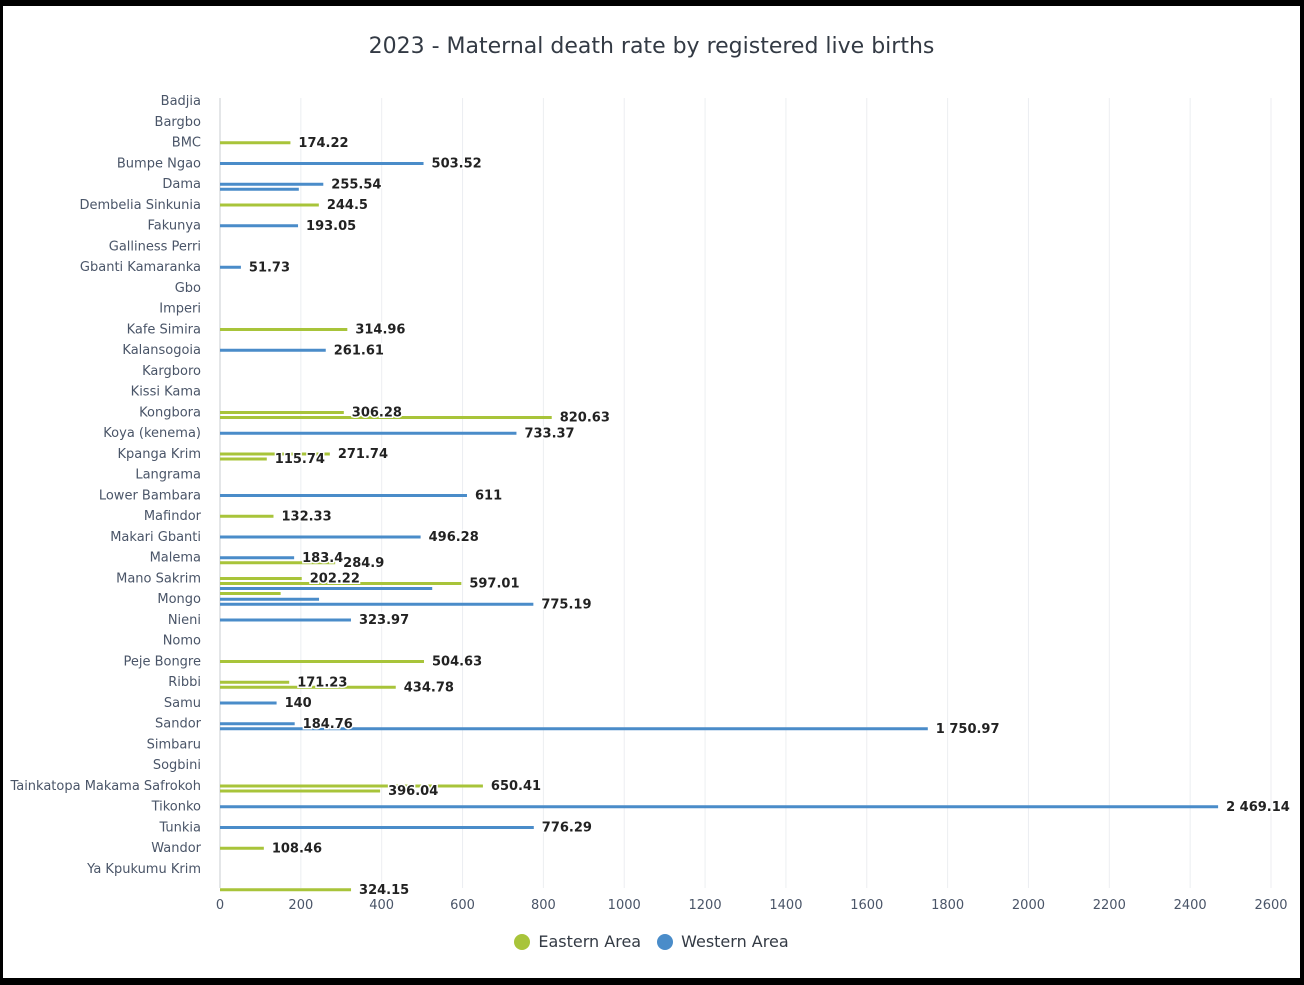 The height and width of the screenshot is (985, 1304). I want to click on category-label-kafe-simira: Kafe Simira, so click(164, 329).